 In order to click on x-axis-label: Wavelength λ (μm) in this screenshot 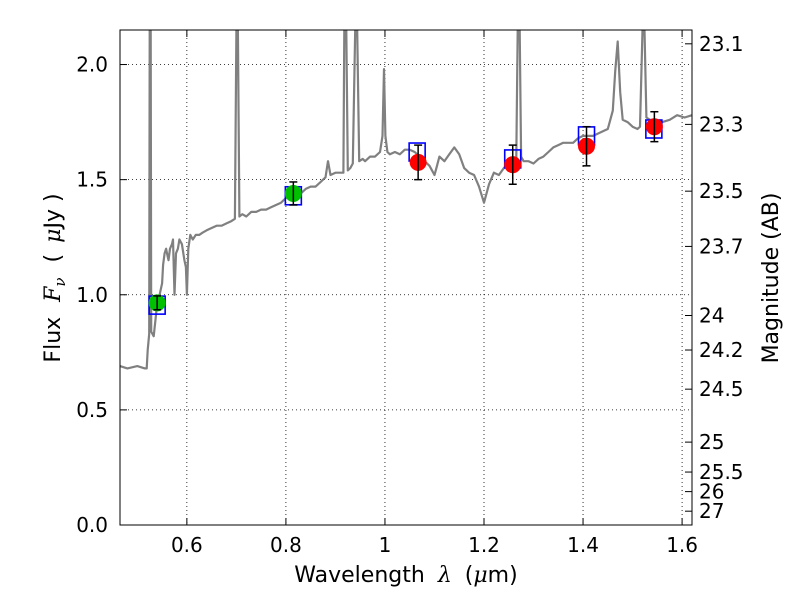, I will do `click(405, 575)`.